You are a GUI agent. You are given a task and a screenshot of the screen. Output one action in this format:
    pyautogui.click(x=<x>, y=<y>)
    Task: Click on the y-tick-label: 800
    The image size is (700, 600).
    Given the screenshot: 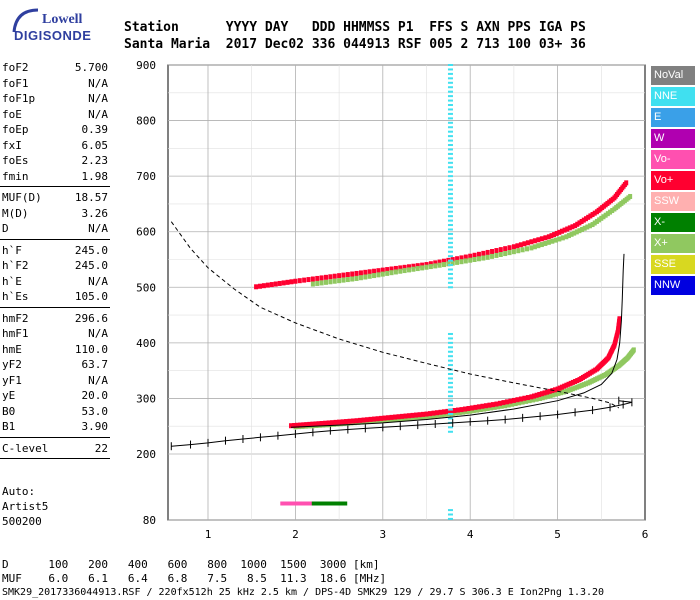 What is the action you would take?
    pyautogui.click(x=146, y=121)
    